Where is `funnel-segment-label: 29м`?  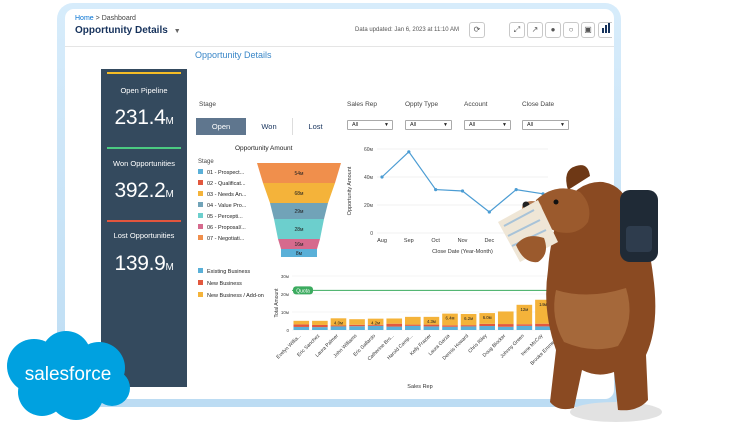 funnel-segment-label: 29м is located at coordinates (300, 212).